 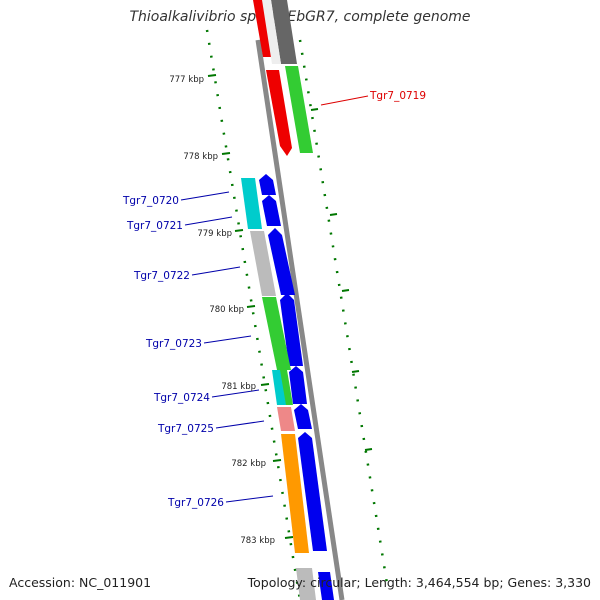 I want to click on gc-guide-right, so click(x=344, y=315).